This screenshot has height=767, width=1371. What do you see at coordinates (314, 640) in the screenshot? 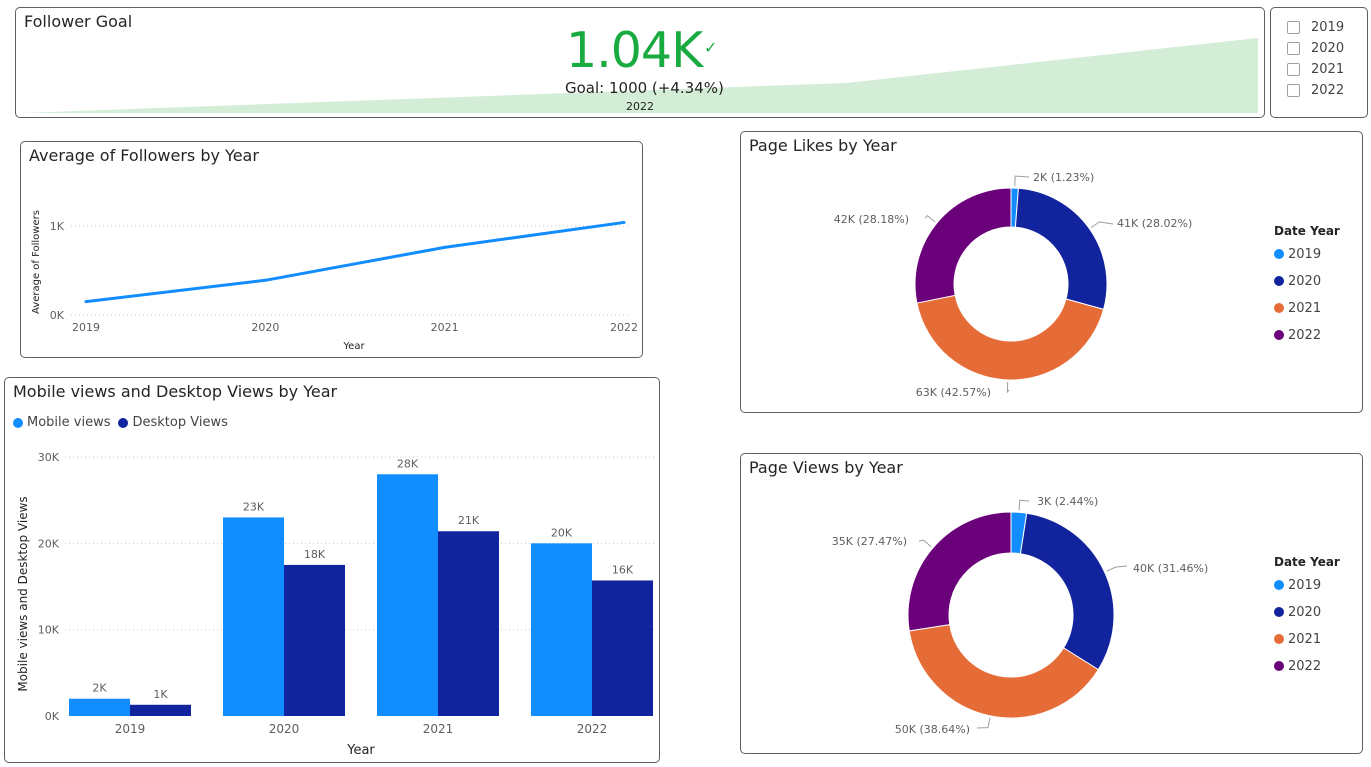
I see `bar-desktop-2020` at bounding box center [314, 640].